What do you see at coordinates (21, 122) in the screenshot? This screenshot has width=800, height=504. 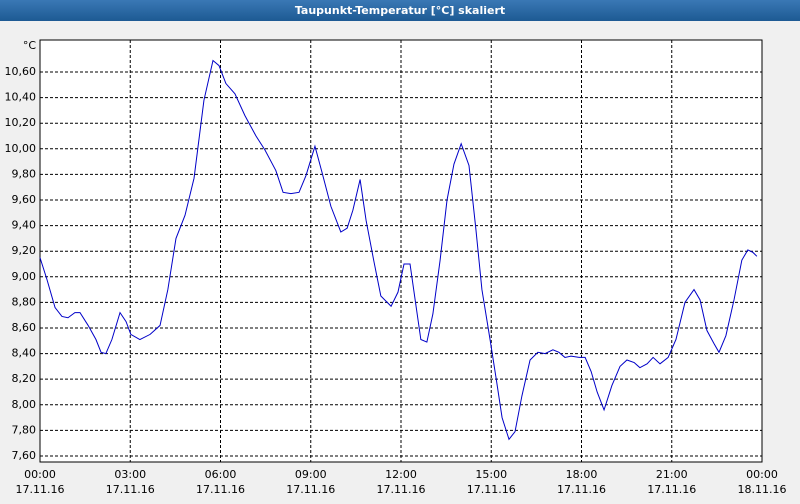 I see `y-tick-label: 10,20` at bounding box center [21, 122].